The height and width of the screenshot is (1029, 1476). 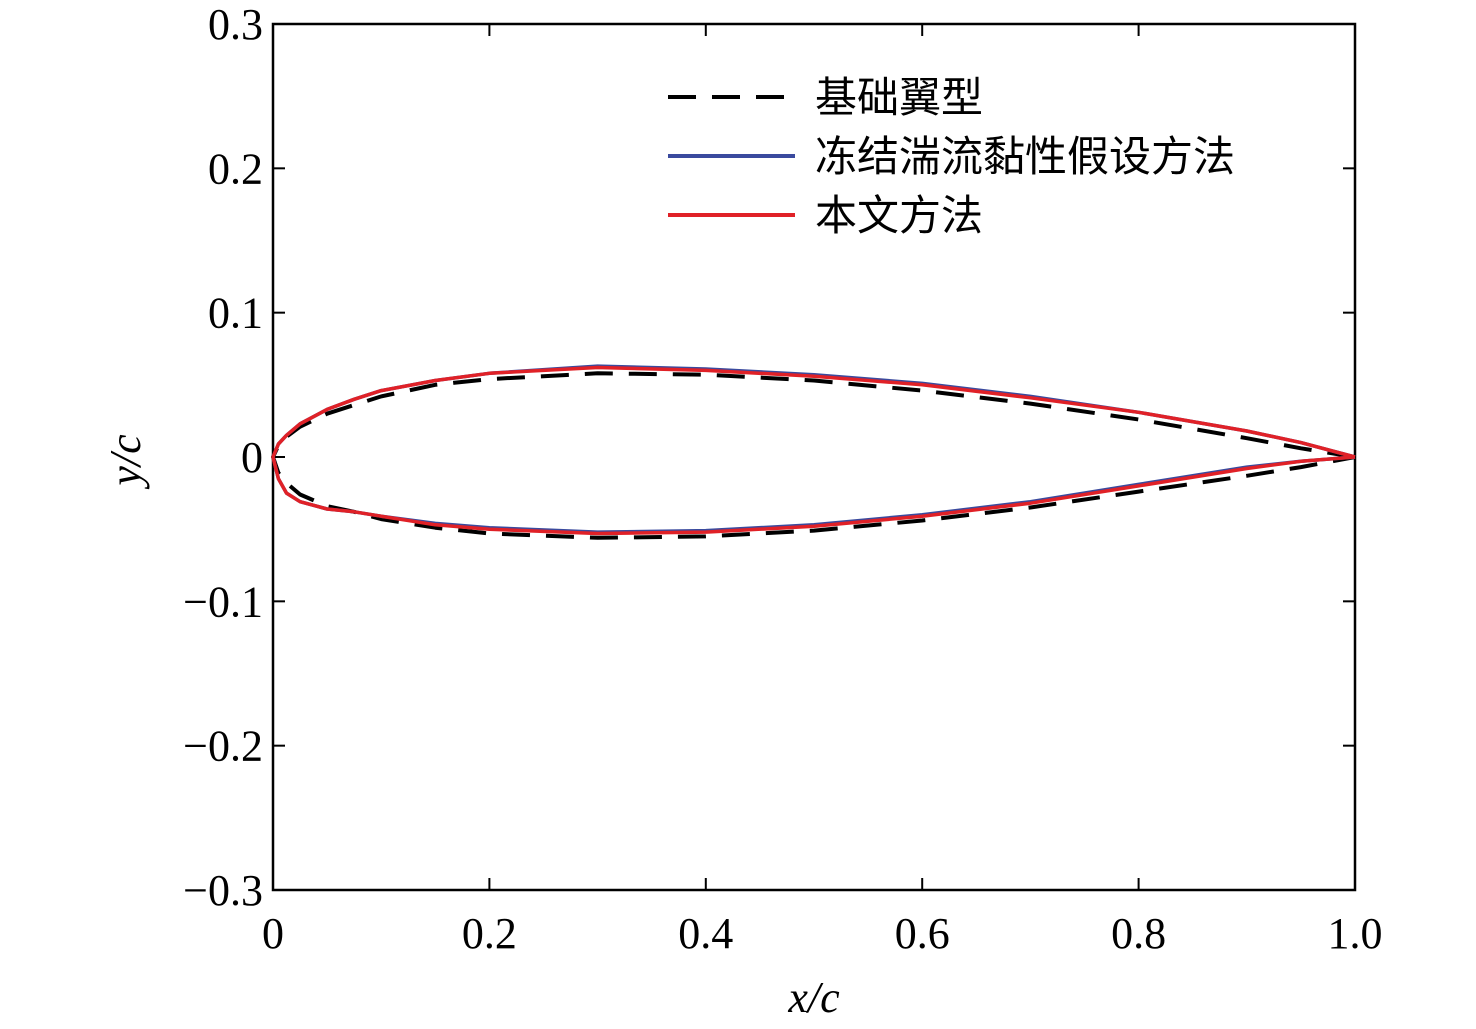 I want to click on y-axis-label: y/c, so click(x=125, y=462).